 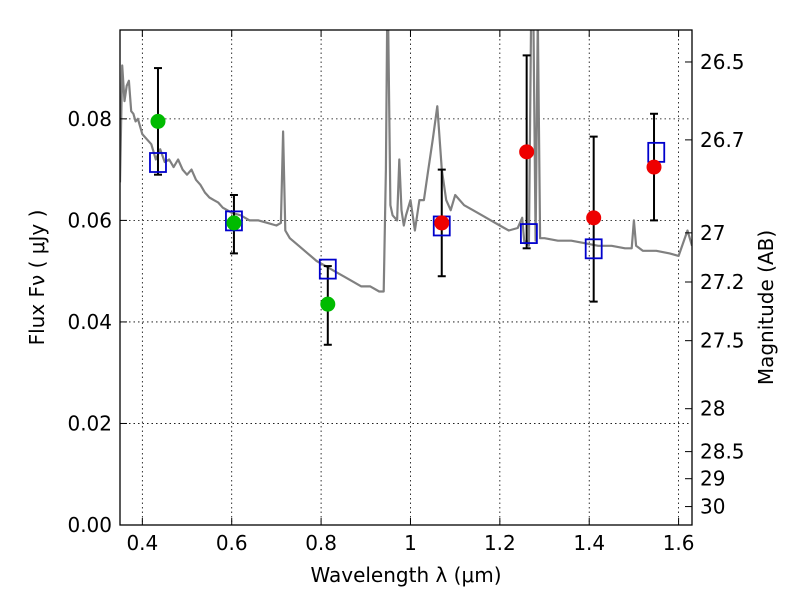 What do you see at coordinates (89, 322) in the screenshot?
I see `y-tick-label: 0.04` at bounding box center [89, 322].